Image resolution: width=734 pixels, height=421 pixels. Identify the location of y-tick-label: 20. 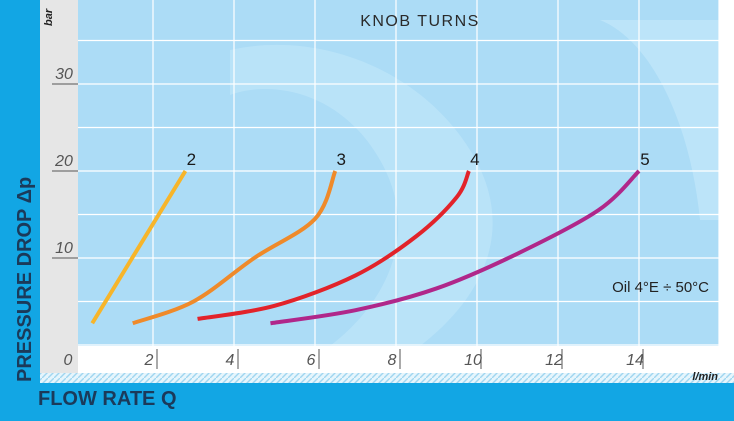
(63, 161).